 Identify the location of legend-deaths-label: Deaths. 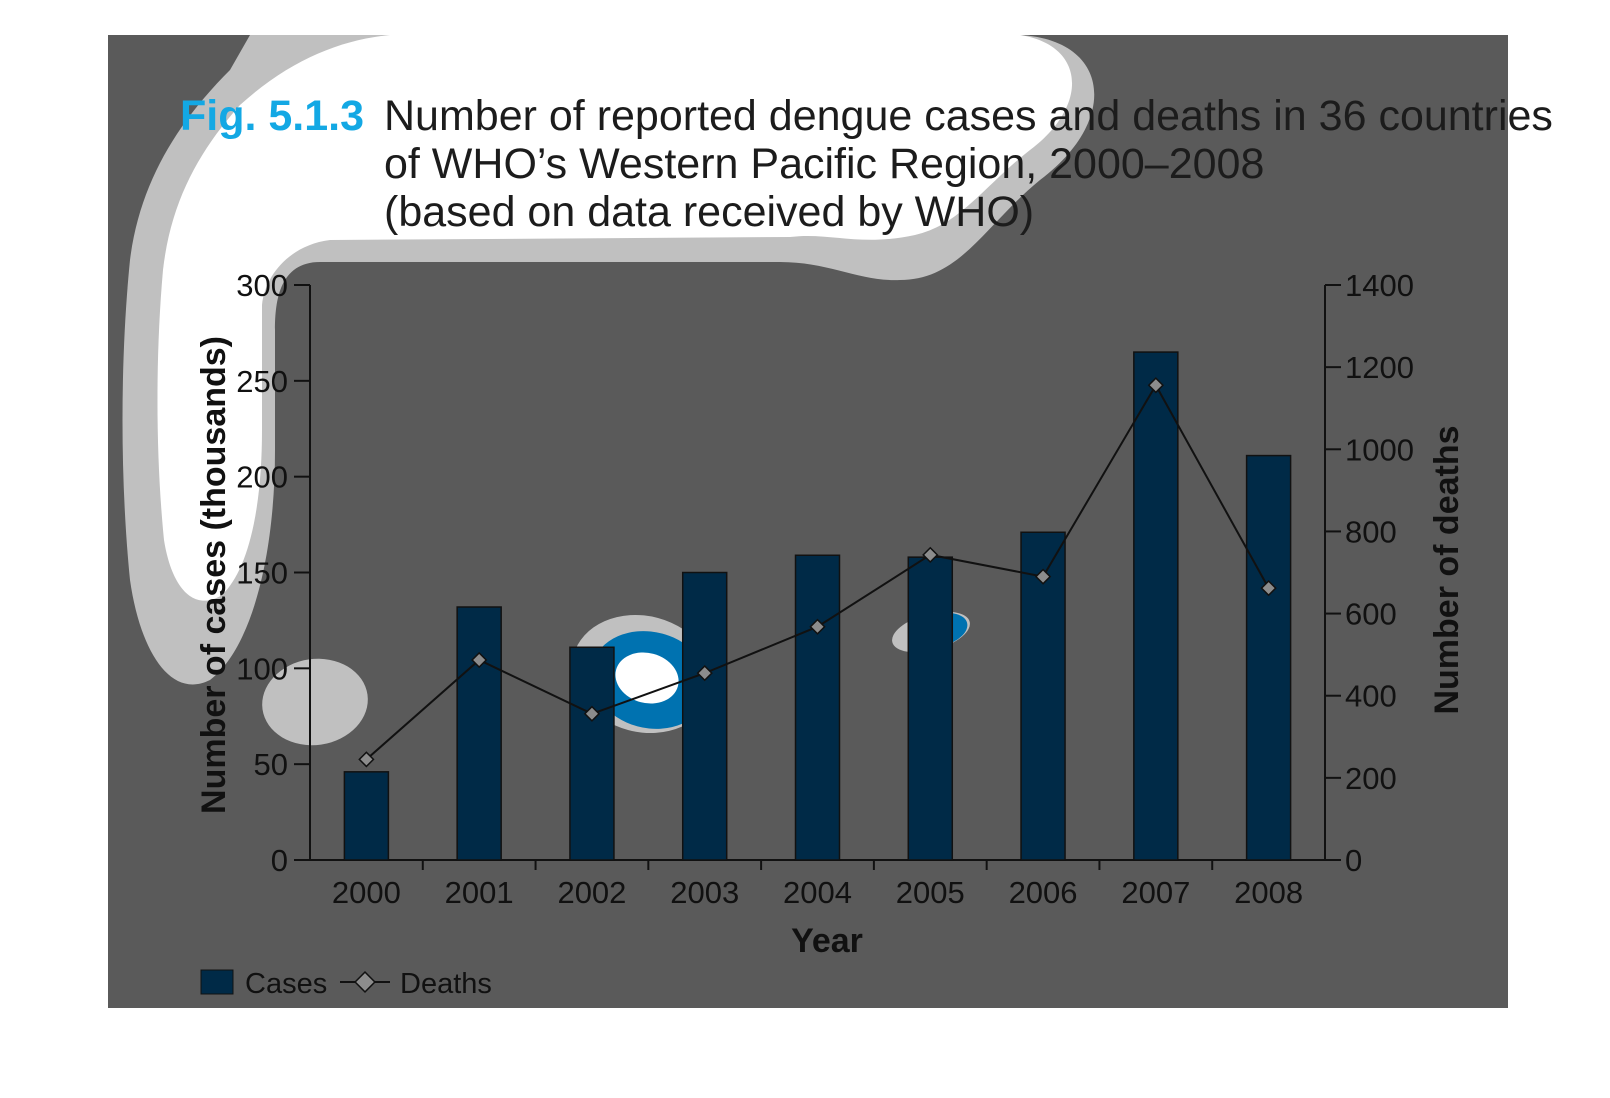
(446, 984).